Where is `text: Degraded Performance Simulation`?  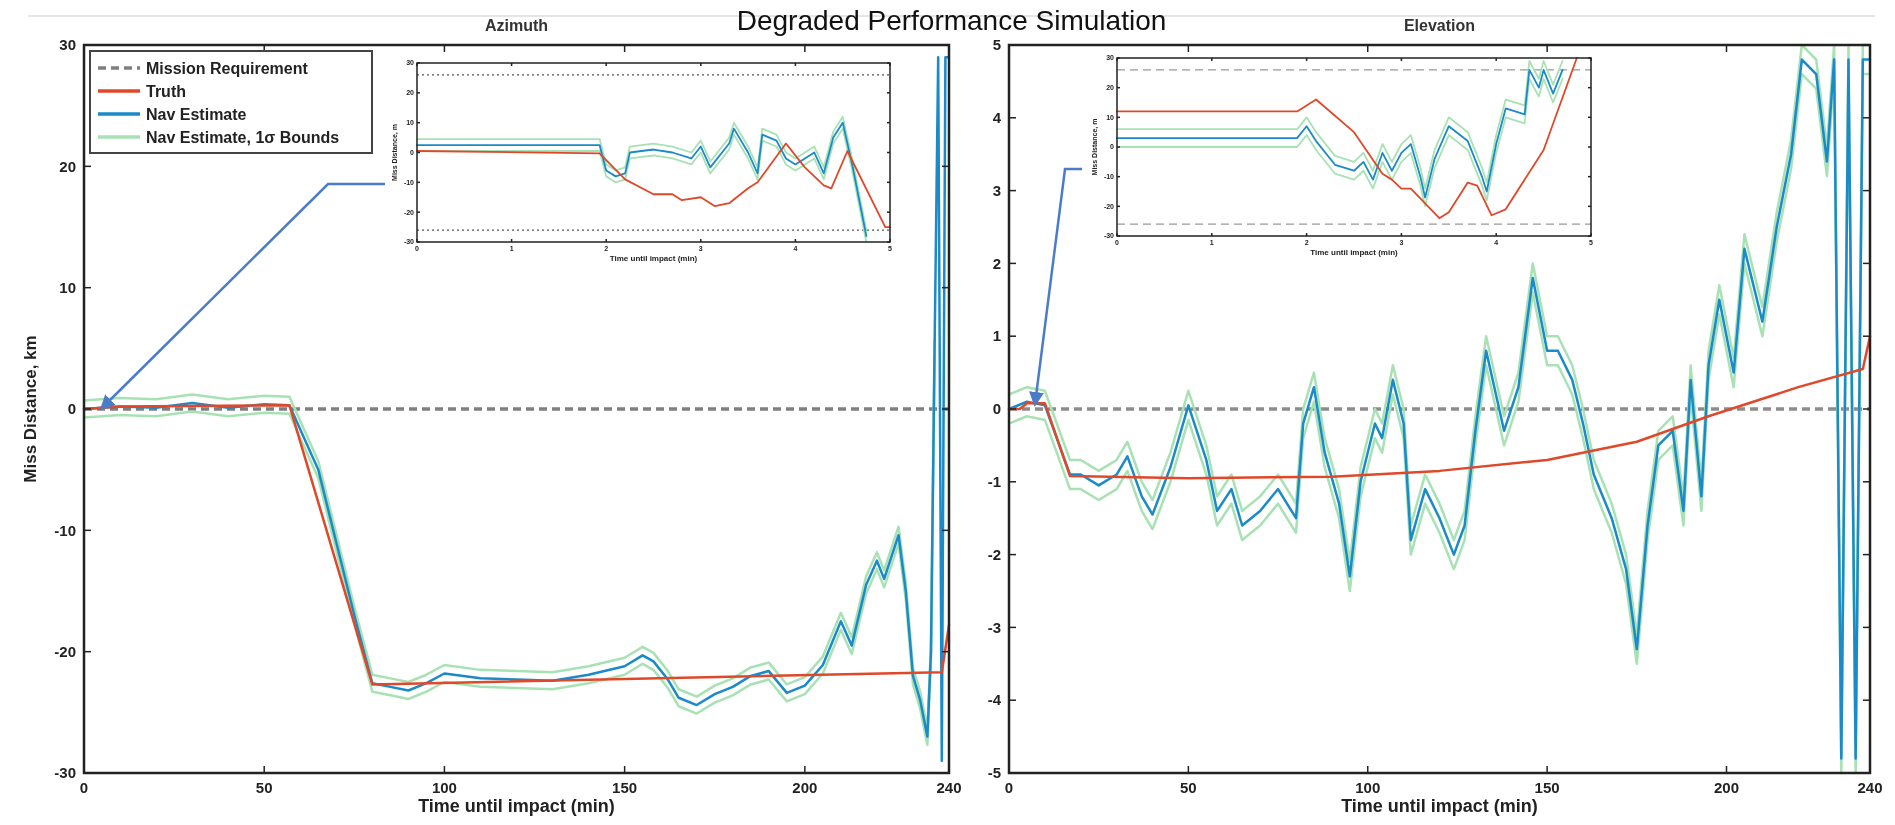
text: Degraded Performance Simulation is located at coordinates (951, 20).